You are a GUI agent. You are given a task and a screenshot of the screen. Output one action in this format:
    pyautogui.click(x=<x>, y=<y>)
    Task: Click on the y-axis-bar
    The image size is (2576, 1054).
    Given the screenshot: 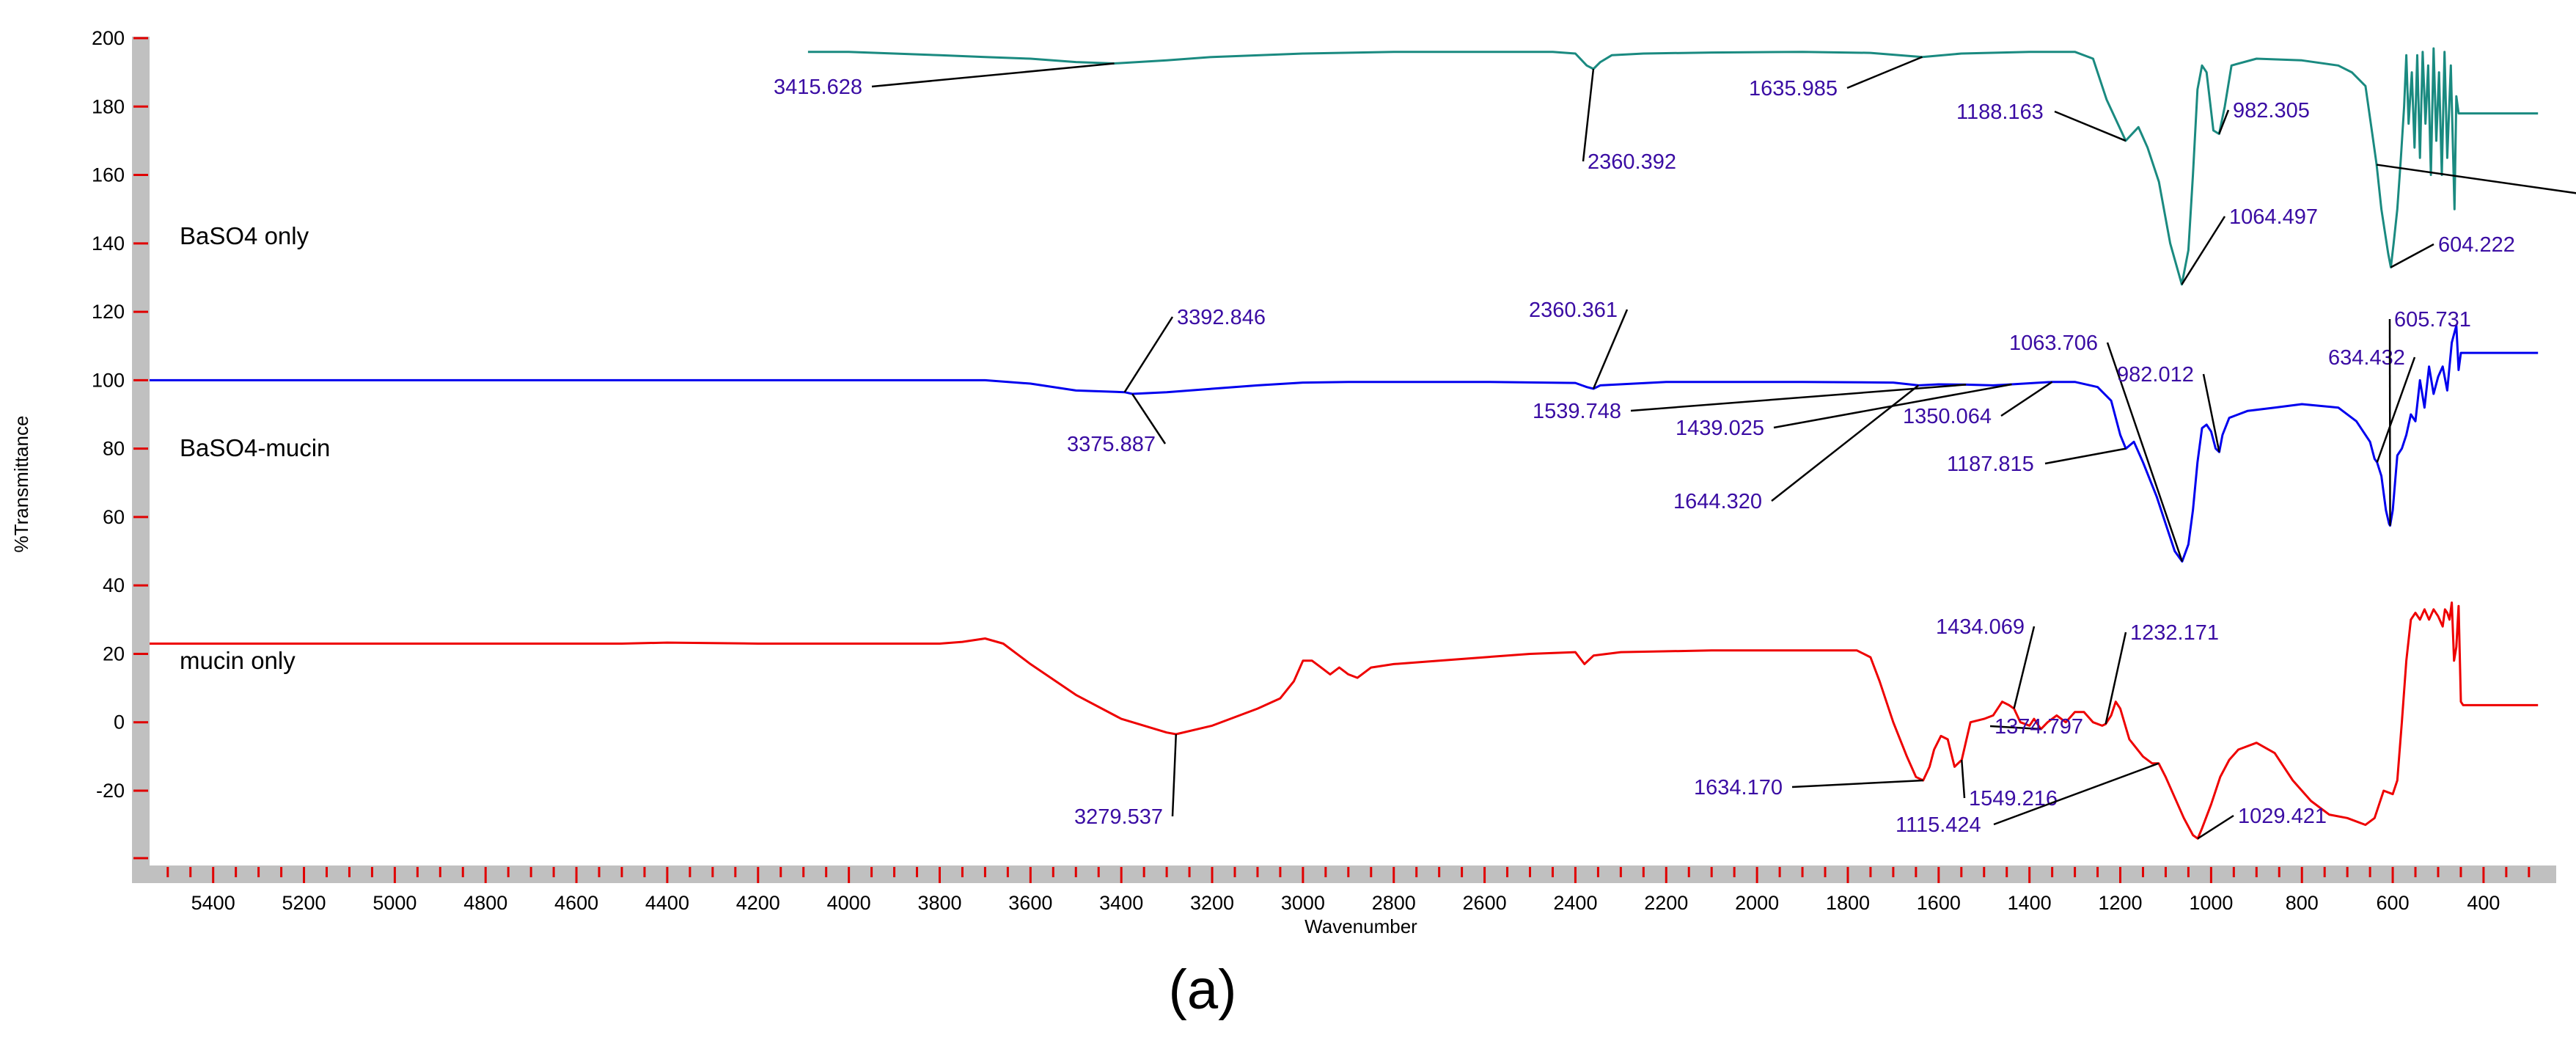 What is the action you would take?
    pyautogui.click(x=141, y=458)
    